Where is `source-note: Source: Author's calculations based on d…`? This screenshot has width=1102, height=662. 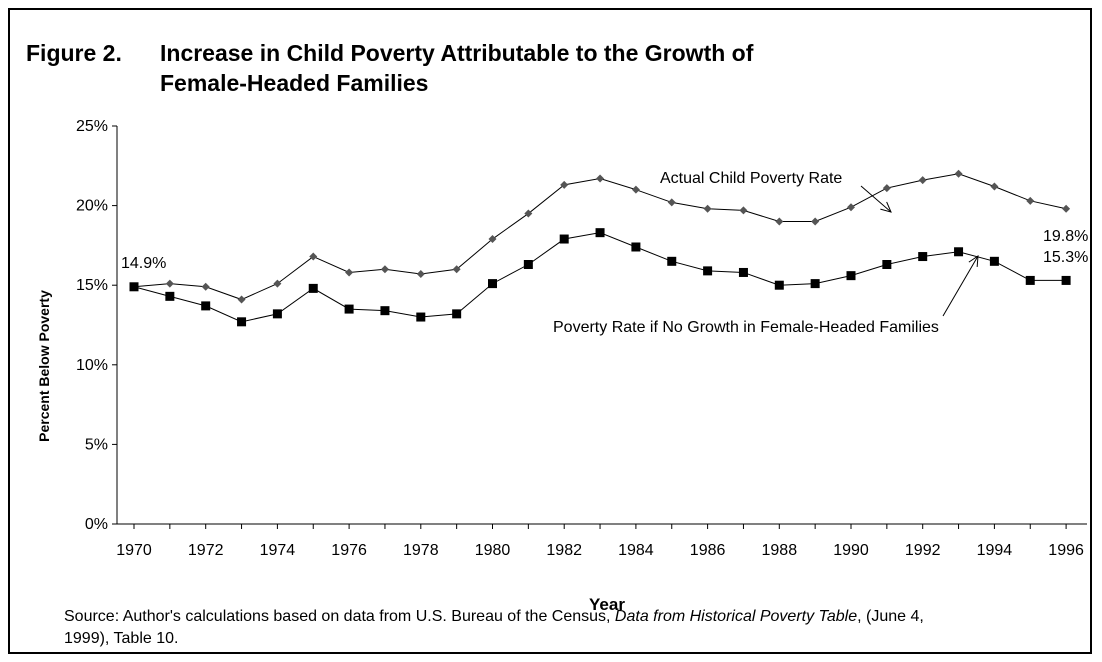 source-note: Source: Author's calculations based on d… is located at coordinates (514, 628).